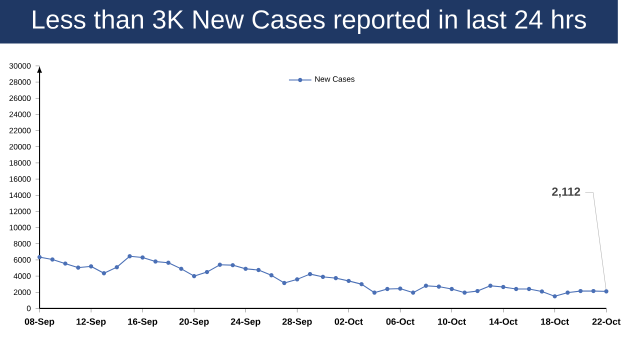 The height and width of the screenshot is (347, 625). I want to click on x-tick-label: 20-Sep, so click(194, 322).